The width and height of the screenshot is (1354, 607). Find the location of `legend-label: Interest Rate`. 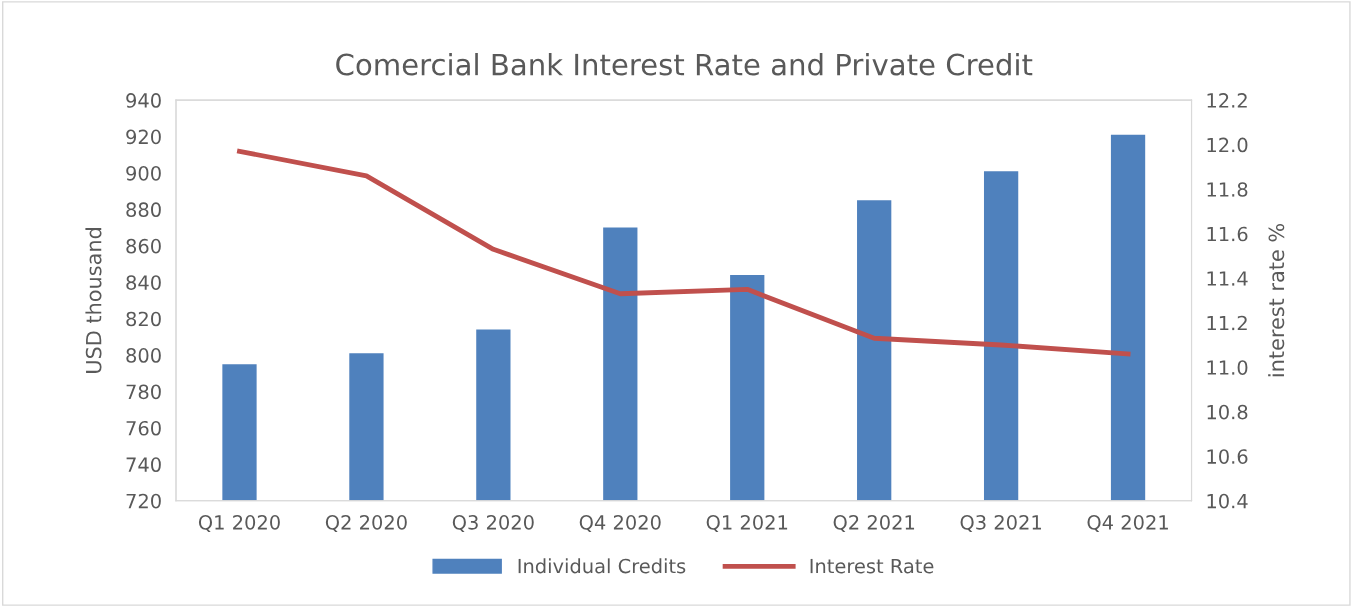

legend-label: Interest Rate is located at coordinates (872, 566).